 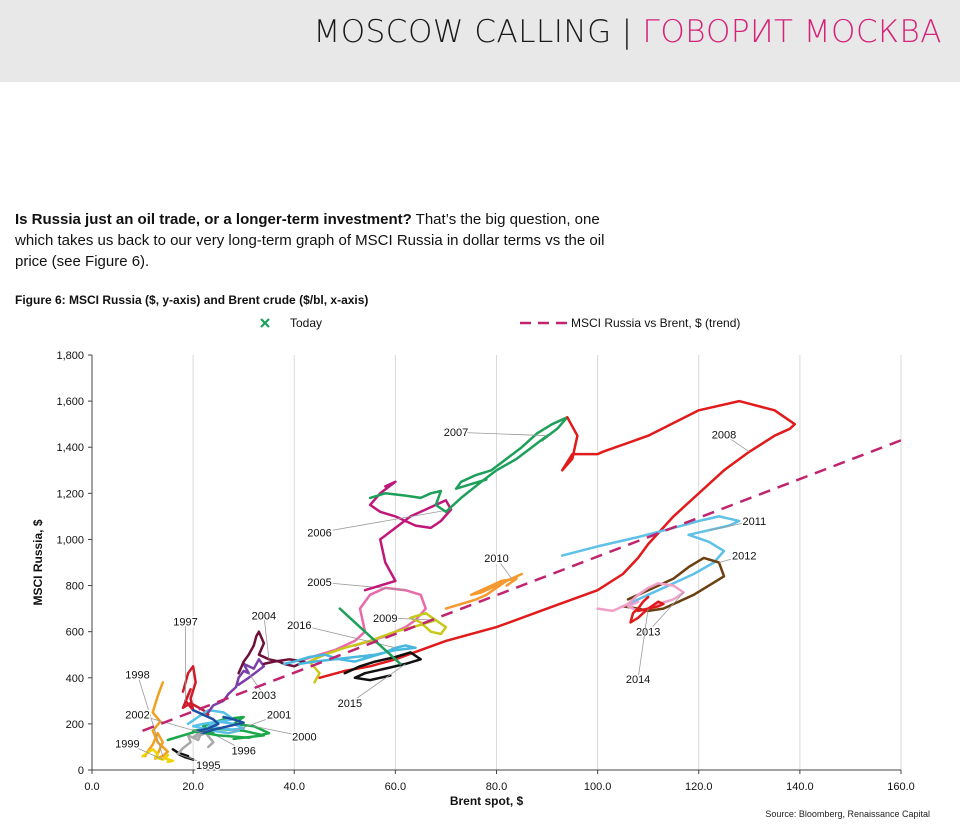 What do you see at coordinates (350, 704) in the screenshot?
I see `series-label-2015: 2015` at bounding box center [350, 704].